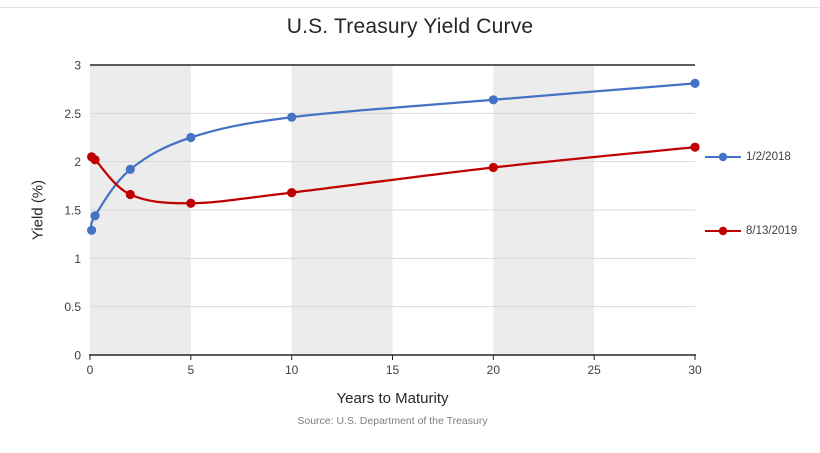 The height and width of the screenshot is (453, 820). Describe the element at coordinates (695, 370) in the screenshot. I see `x-tick-label: 30` at that location.